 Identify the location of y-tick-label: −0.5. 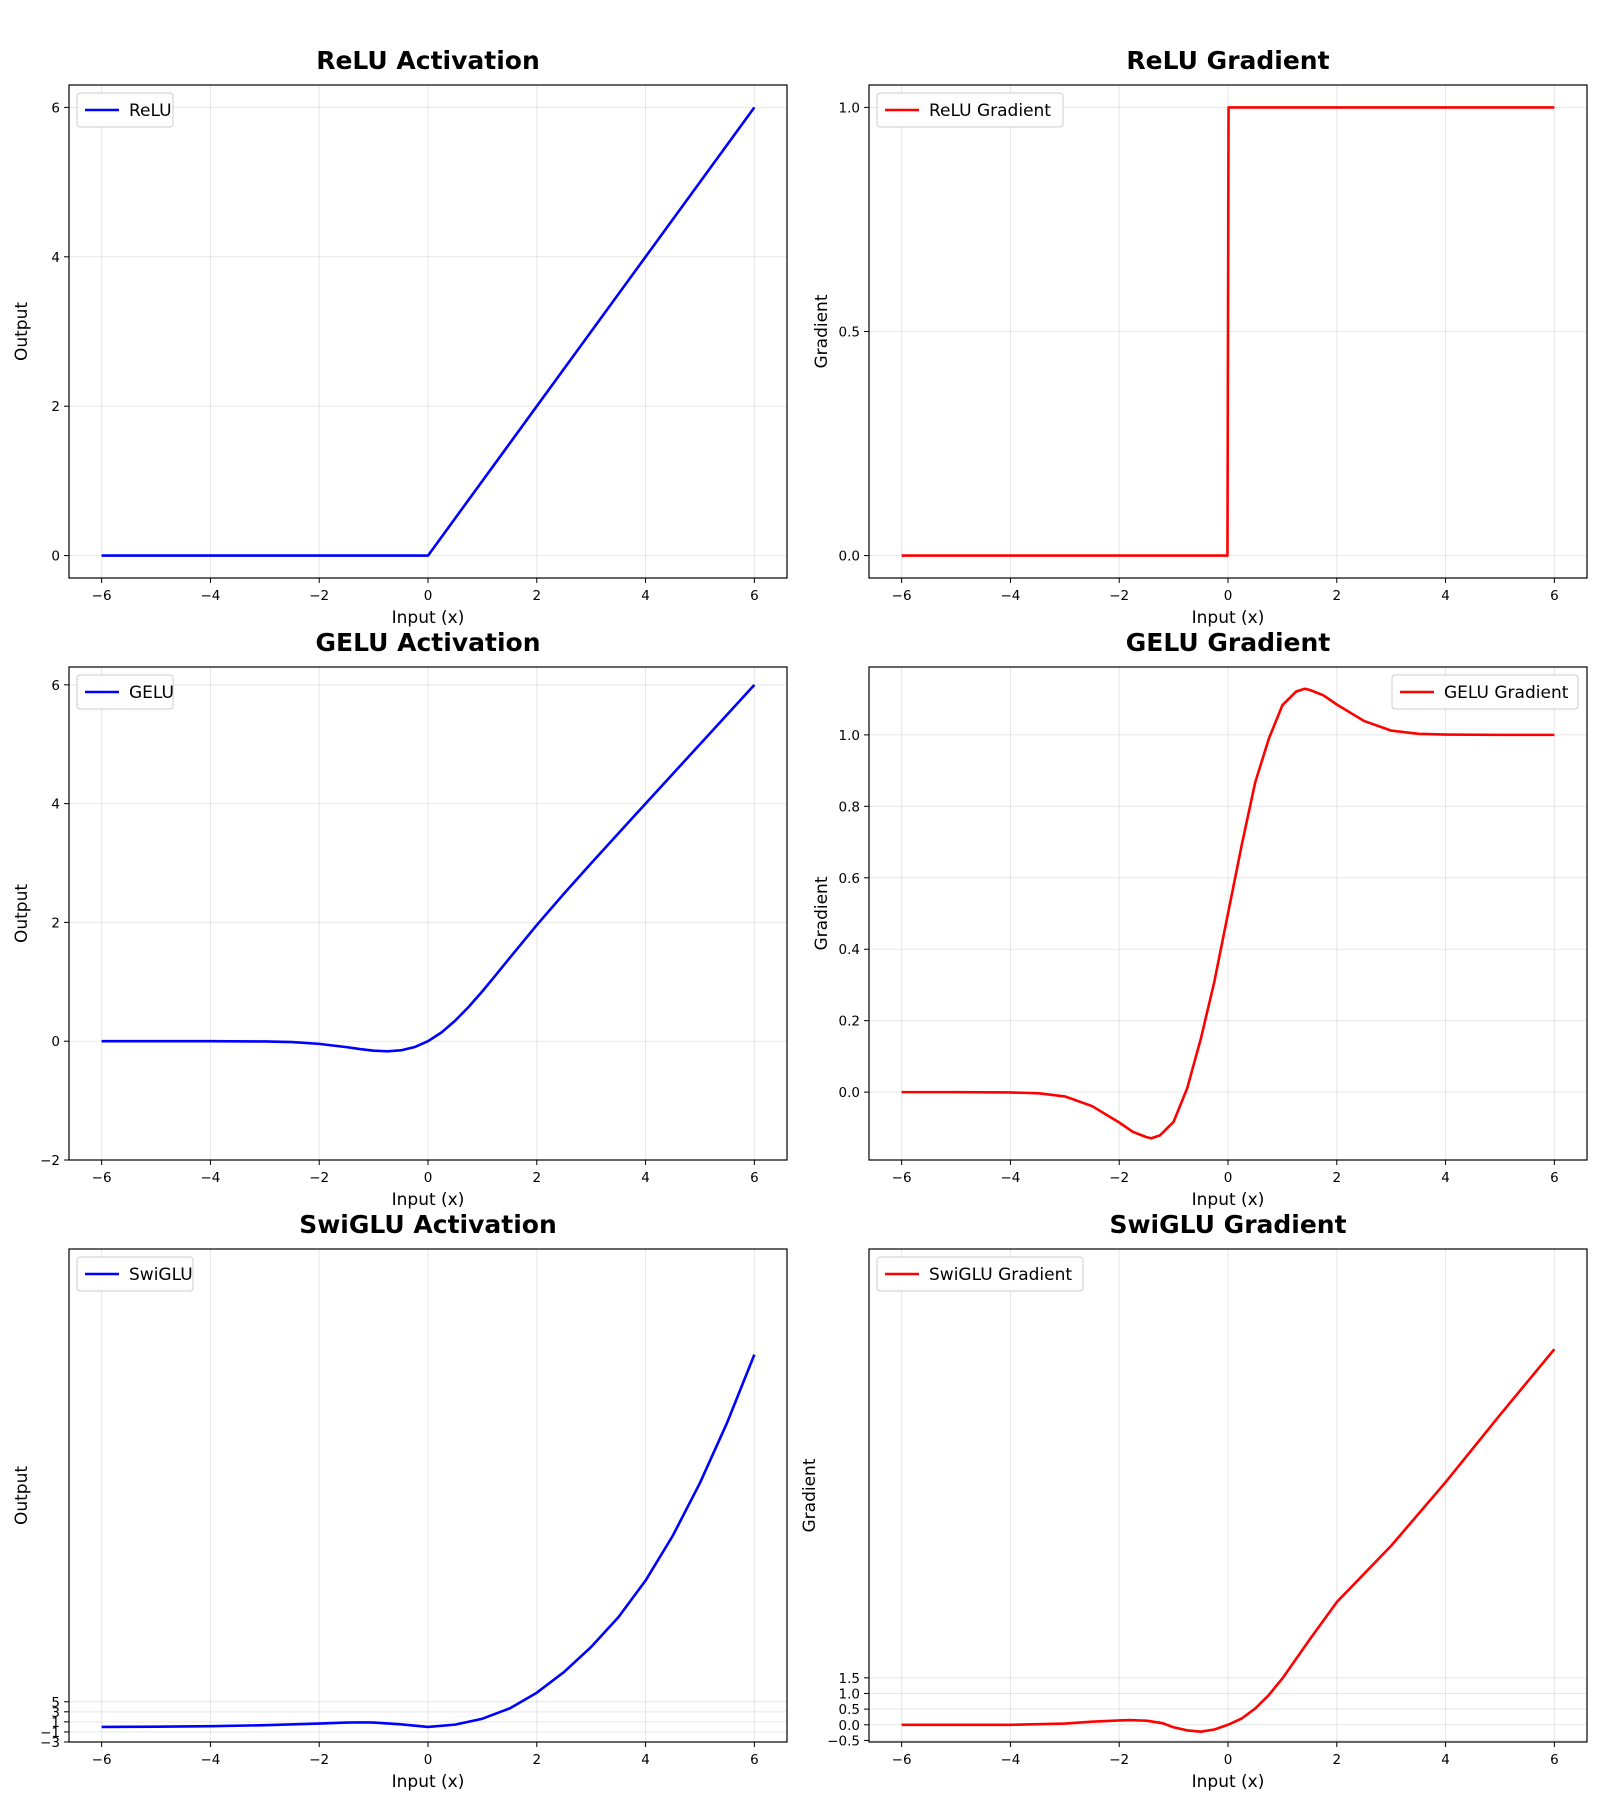
(843, 1741).